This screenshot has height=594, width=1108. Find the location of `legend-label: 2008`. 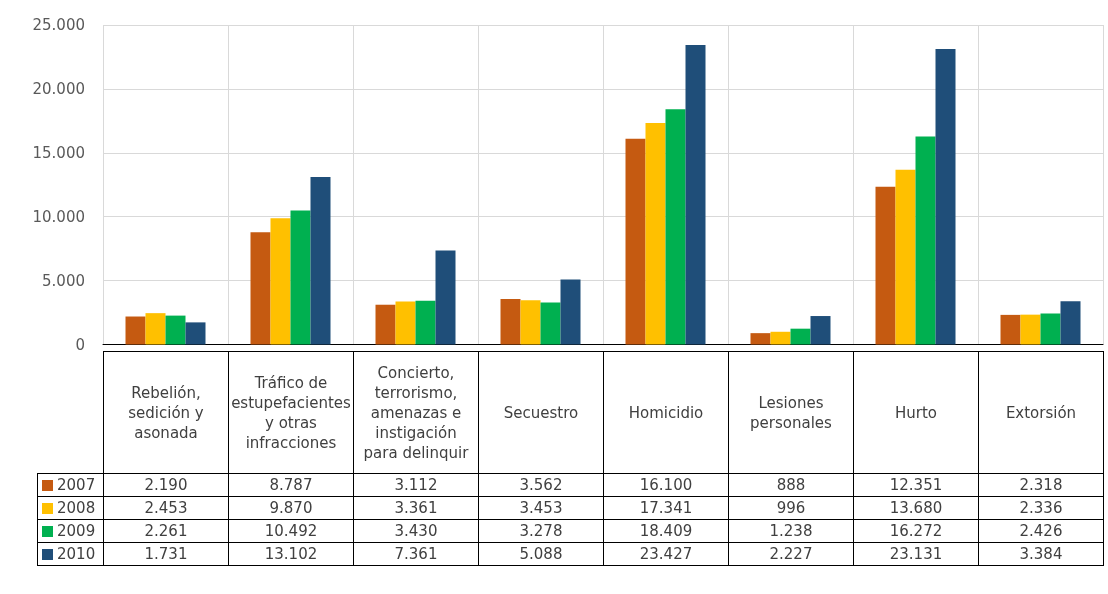

legend-label: 2008 is located at coordinates (70, 508).